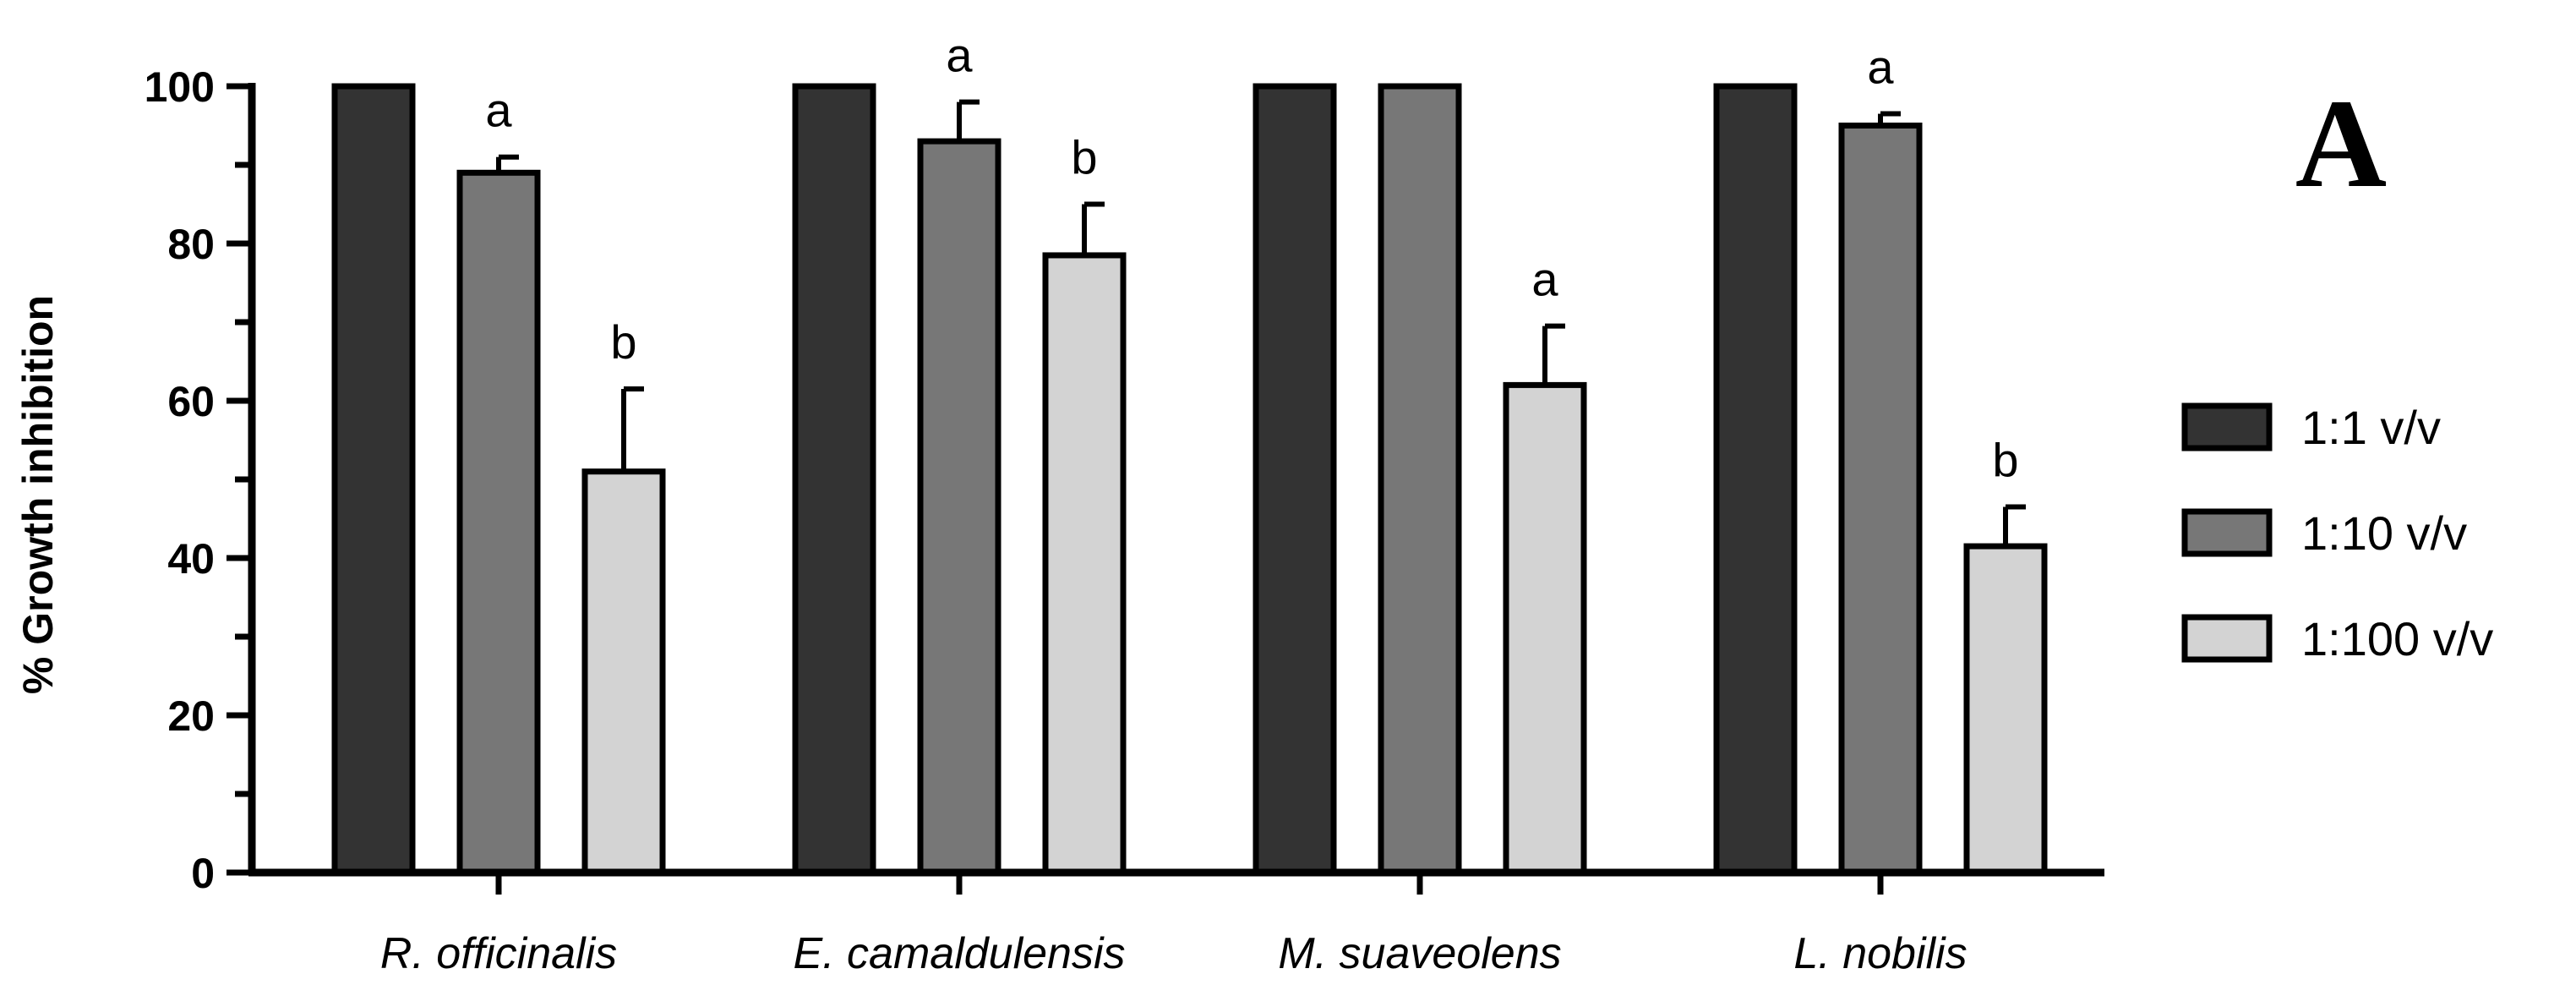 The height and width of the screenshot is (996, 2576). I want to click on x-tick-label: R. officinalis, so click(498, 953).